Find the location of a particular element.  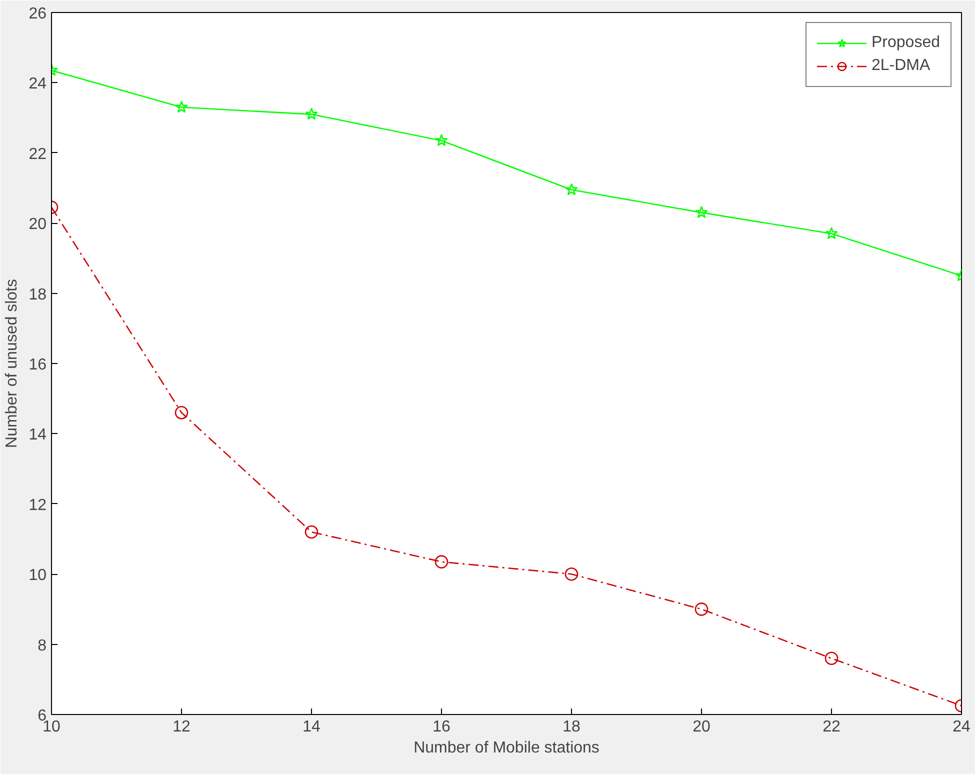

y-tick-label: 24 is located at coordinates (37, 84).